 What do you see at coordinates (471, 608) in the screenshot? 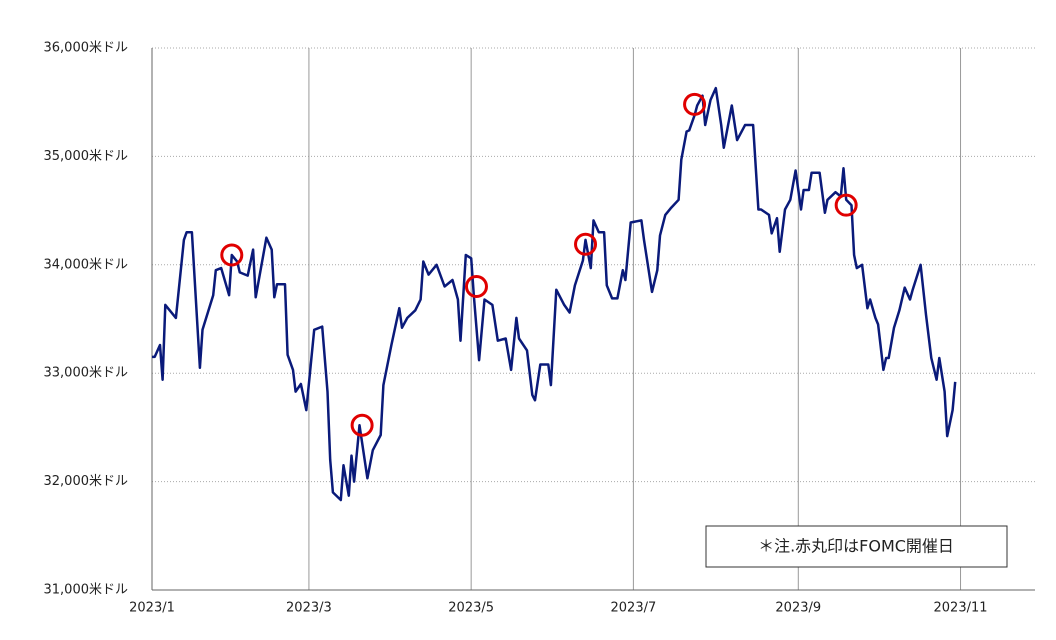
I see `x-tick-label: 2023/5` at bounding box center [471, 608].